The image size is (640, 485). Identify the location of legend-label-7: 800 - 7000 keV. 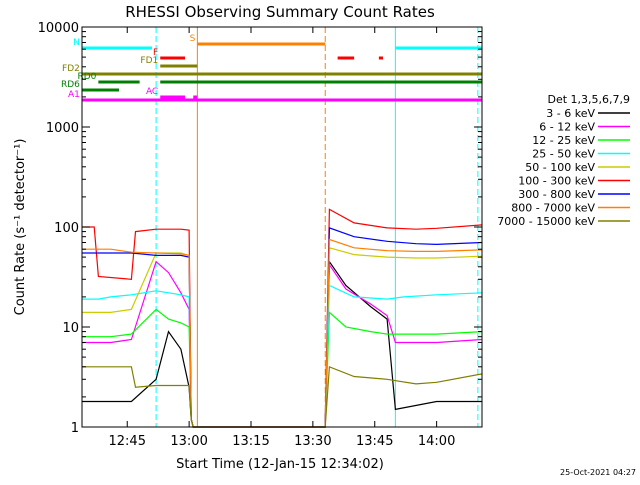
(553, 208).